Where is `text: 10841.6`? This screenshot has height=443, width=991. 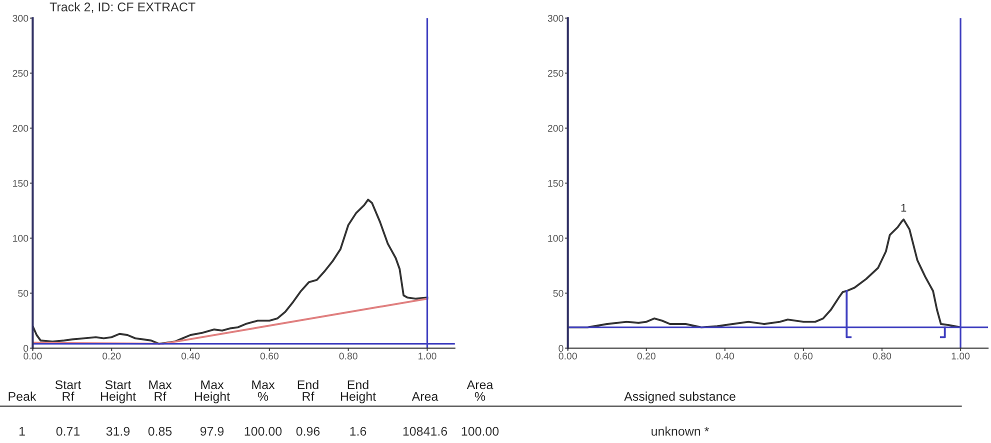
text: 10841.6 is located at coordinates (425, 431).